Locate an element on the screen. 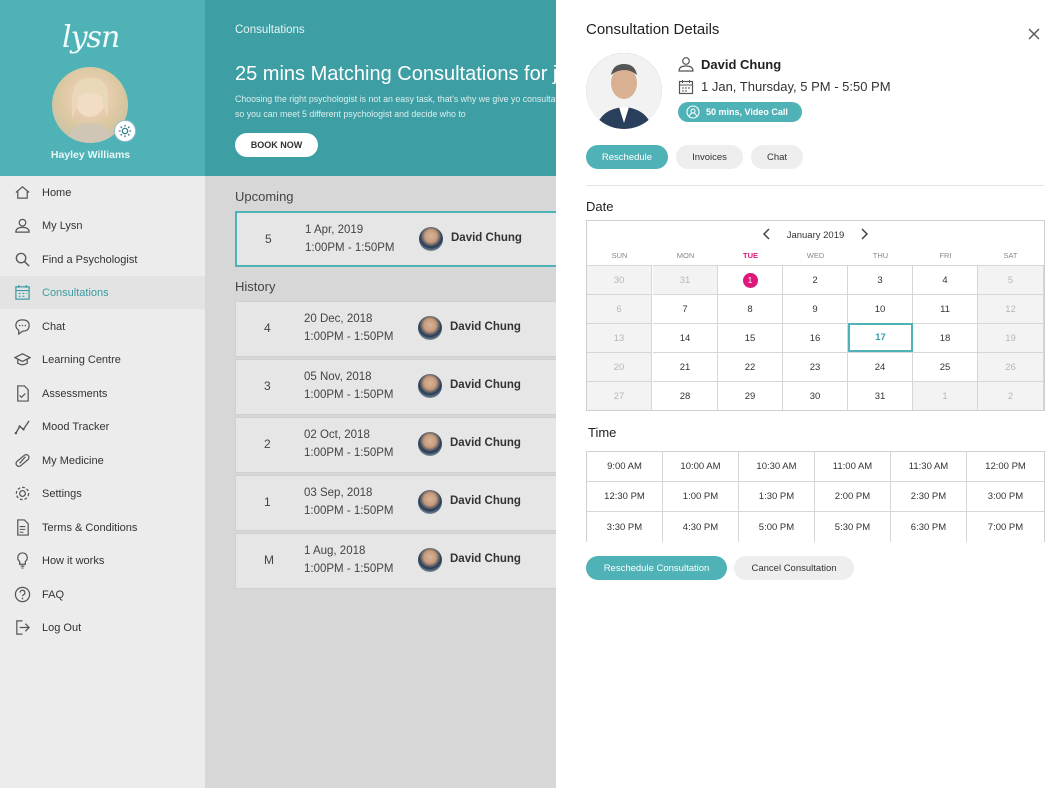 This screenshot has height=788, width=1050. close-button is located at coordinates (1034, 35).